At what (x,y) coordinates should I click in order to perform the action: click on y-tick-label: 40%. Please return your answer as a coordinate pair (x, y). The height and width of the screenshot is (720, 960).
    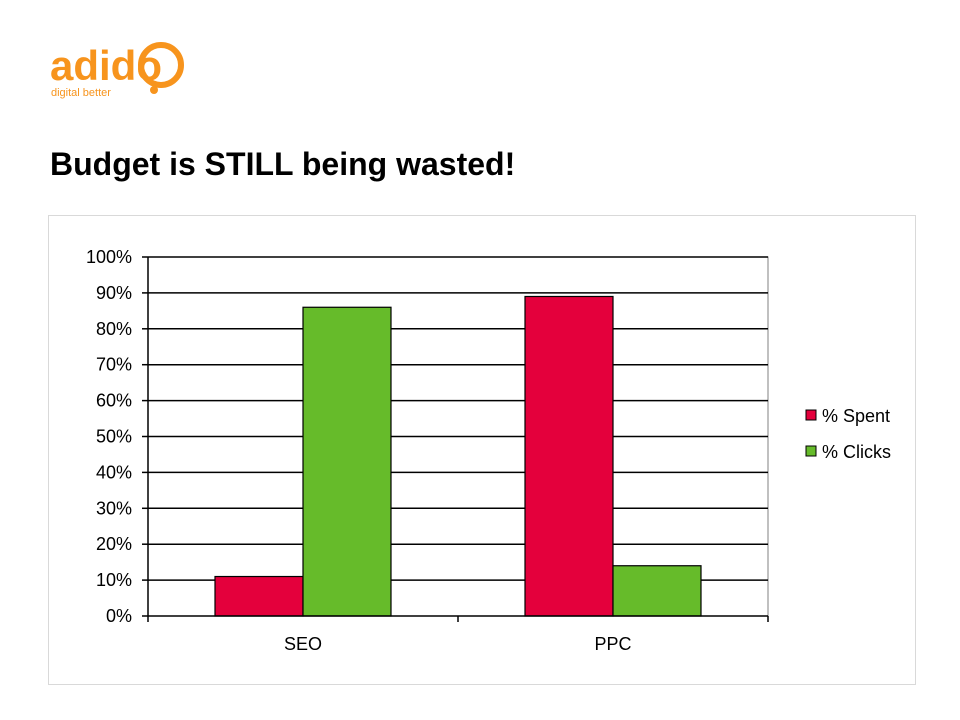
    Looking at the image, I should click on (114, 472).